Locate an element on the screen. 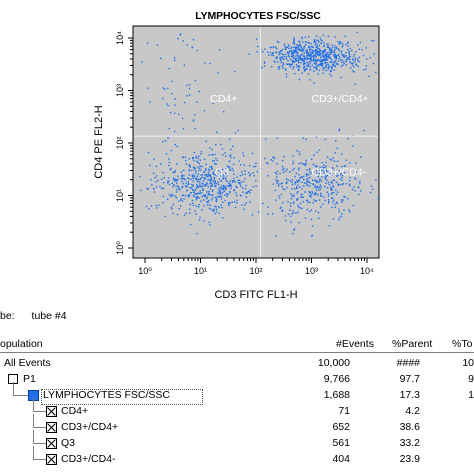 The height and width of the screenshot is (474, 474). tree-connector is located at coordinates (33, 437).